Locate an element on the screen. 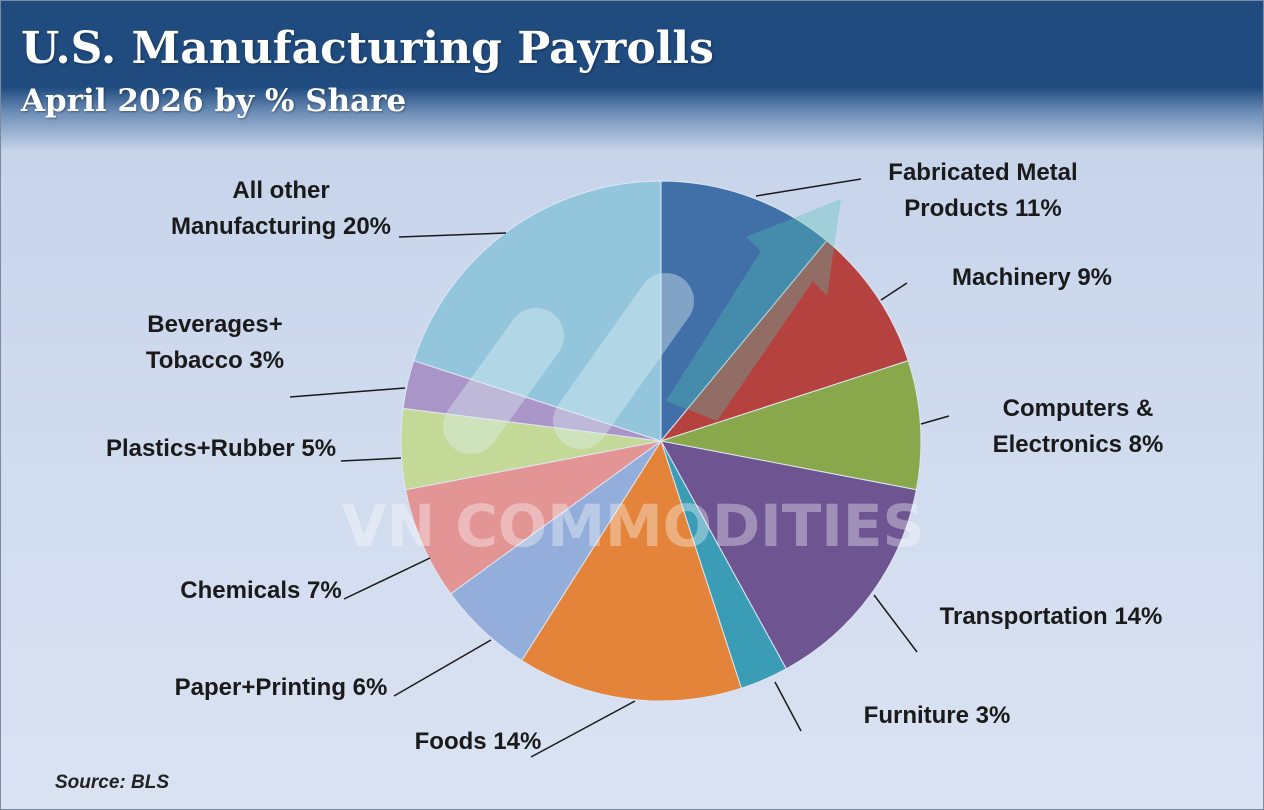  slice-label-5-line-0: Foods 14% is located at coordinates (478, 741).